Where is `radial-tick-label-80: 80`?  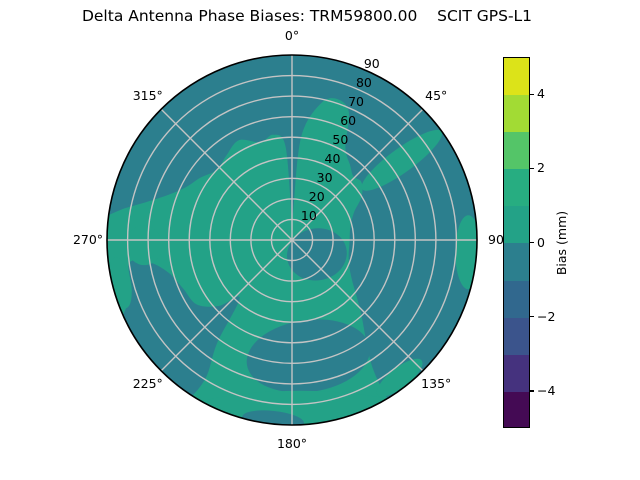 radial-tick-label-80: 80 is located at coordinates (363, 82).